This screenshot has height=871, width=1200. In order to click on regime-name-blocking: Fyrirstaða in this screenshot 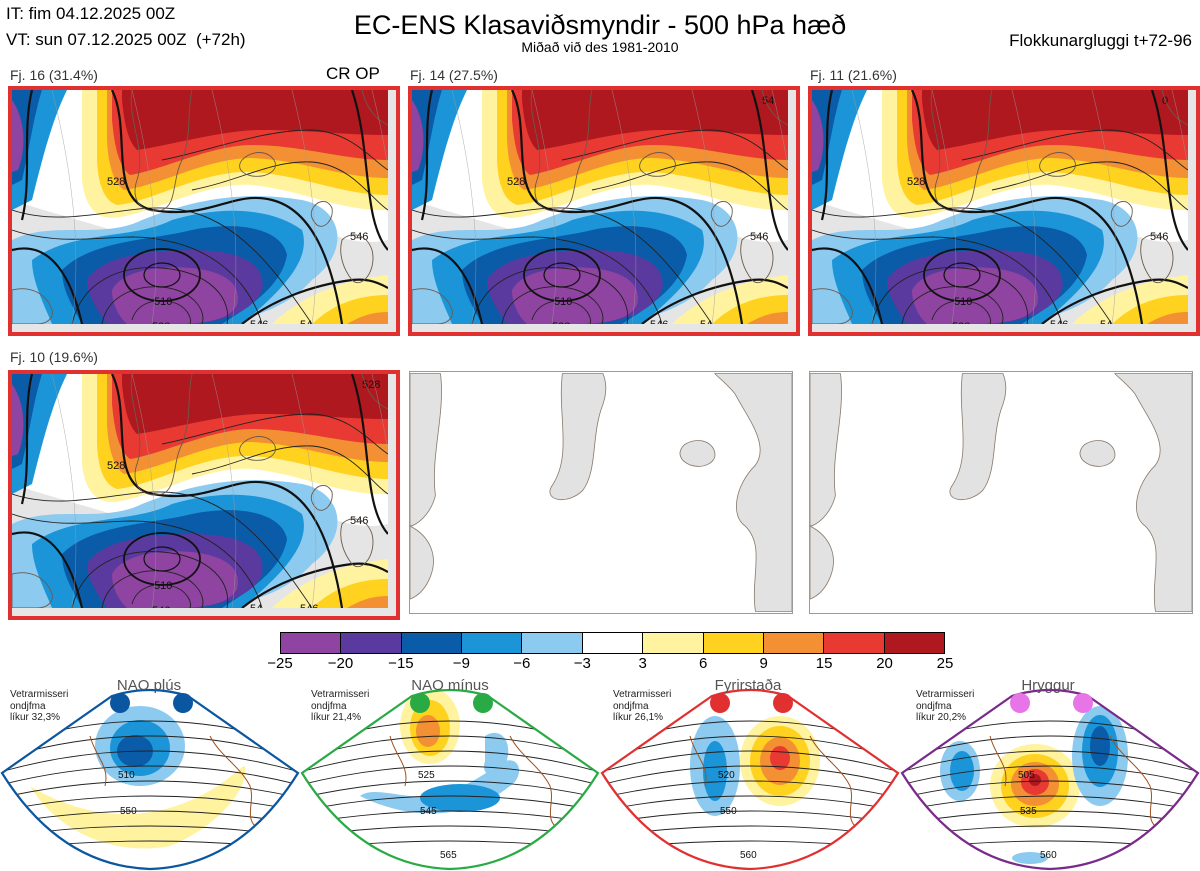, I will do `click(748, 685)`.